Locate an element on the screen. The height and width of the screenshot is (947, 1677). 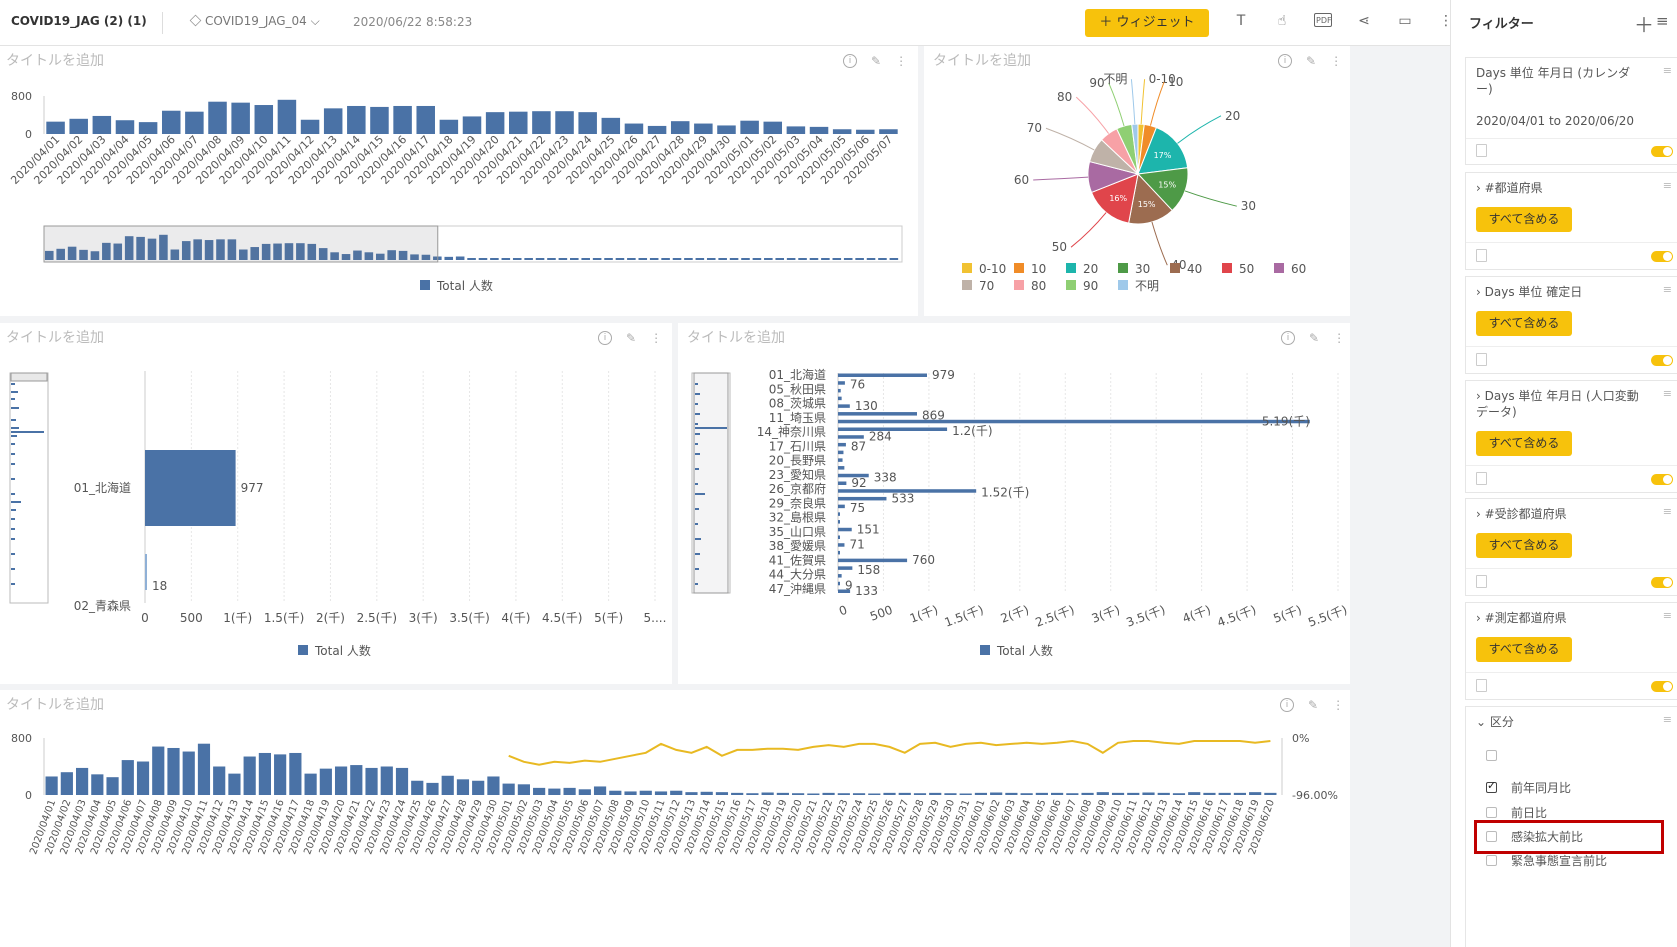
text-icon: T is located at coordinates (1241, 21).